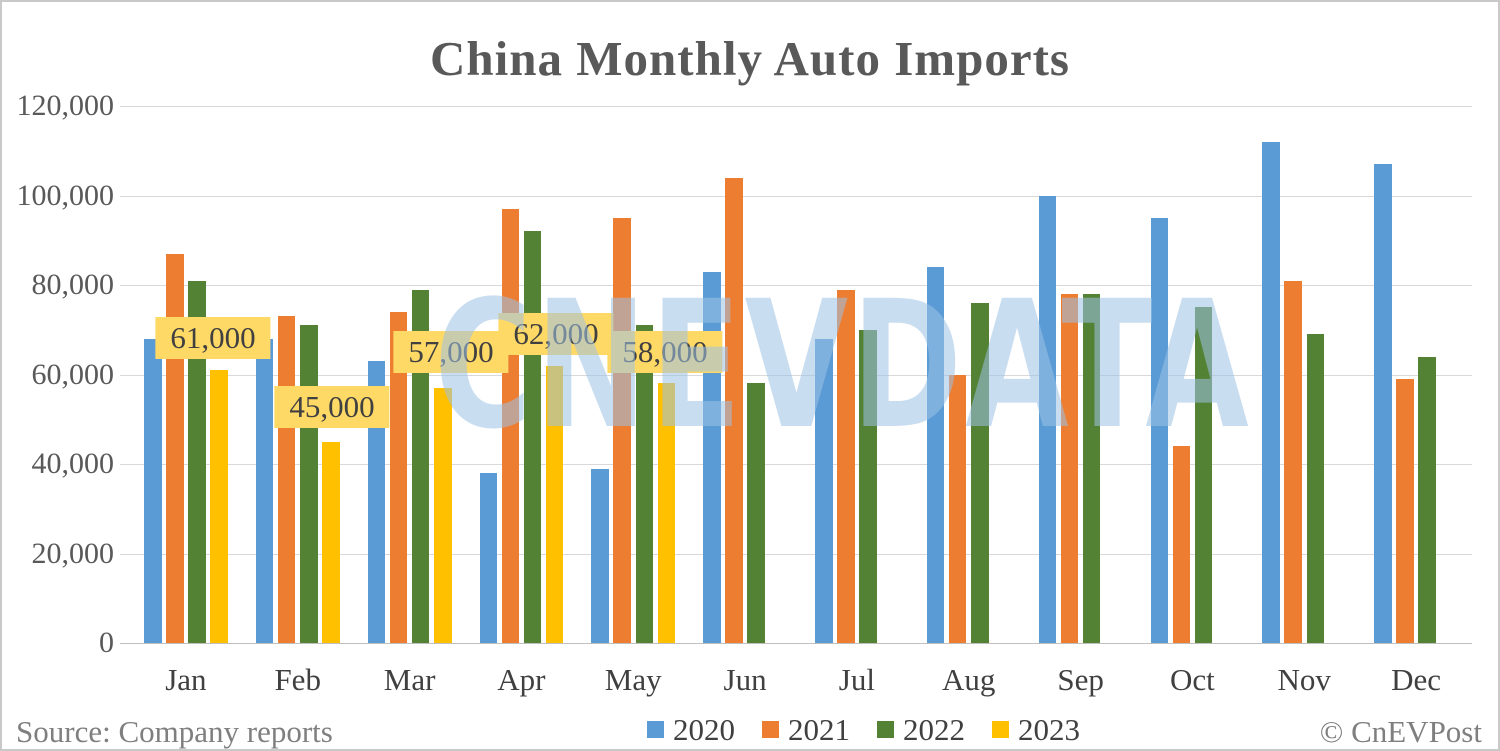  I want to click on y-axis-label: 20,000, so click(73, 553).